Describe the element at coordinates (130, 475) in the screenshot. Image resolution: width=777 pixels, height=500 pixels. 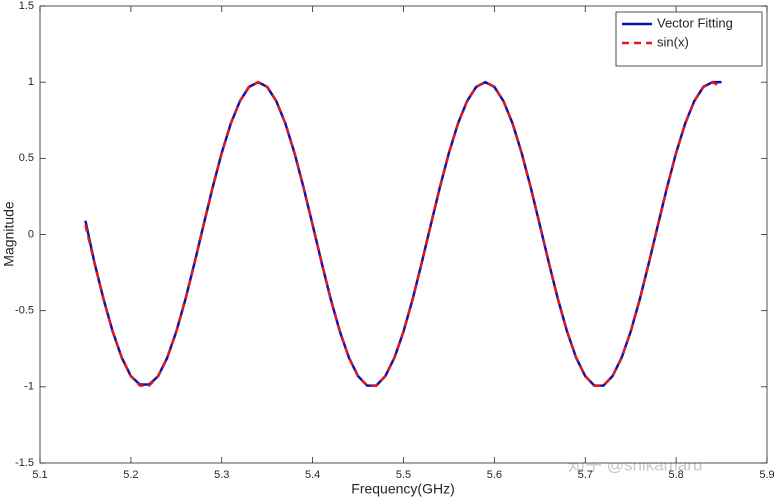
I see `x-tick-label: 5.2` at that location.